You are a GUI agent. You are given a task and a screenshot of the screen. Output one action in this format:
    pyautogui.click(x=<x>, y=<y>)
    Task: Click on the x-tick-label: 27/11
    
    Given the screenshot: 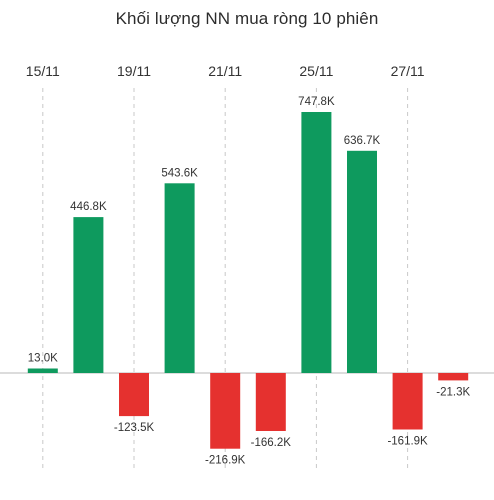 What is the action you would take?
    pyautogui.click(x=408, y=71)
    